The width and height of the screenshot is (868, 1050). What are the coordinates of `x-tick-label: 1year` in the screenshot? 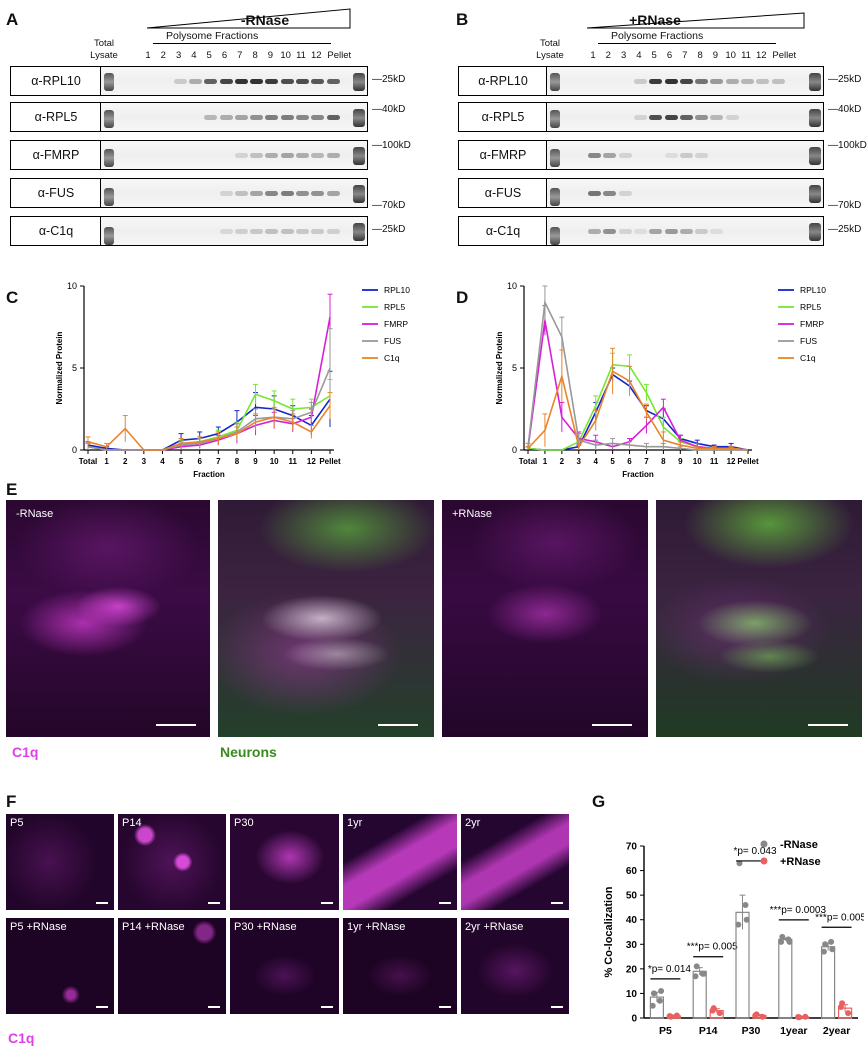 It's located at (793, 1031).